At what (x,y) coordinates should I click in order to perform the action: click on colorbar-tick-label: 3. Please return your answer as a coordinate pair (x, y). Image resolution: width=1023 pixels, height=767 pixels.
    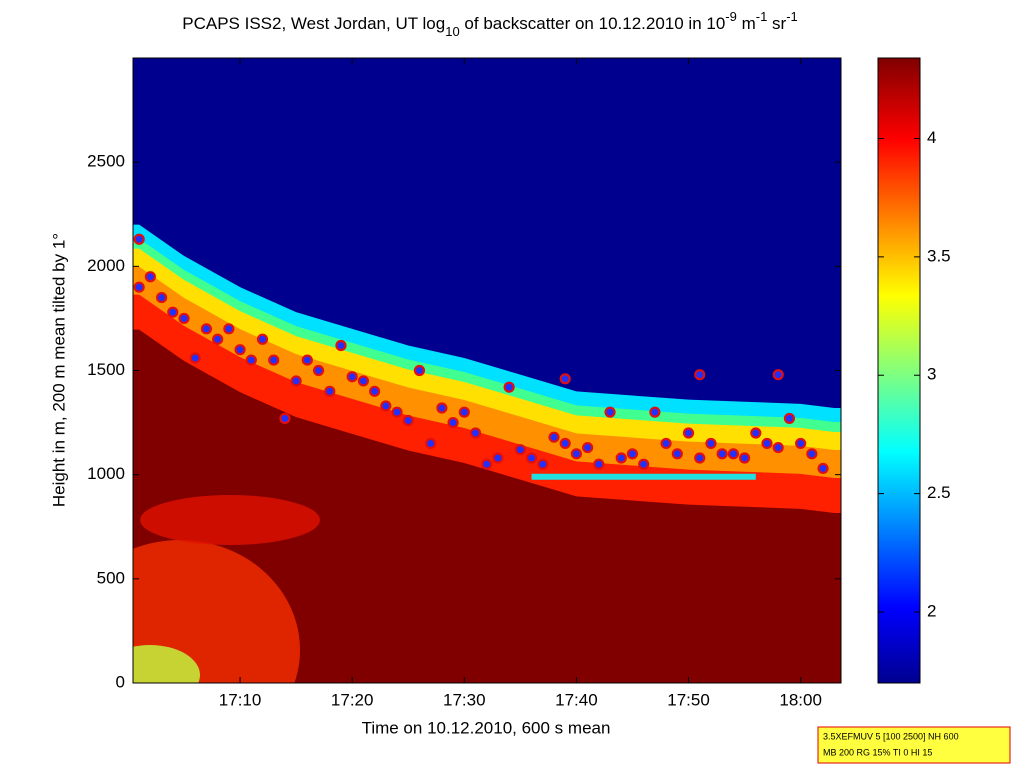
    Looking at the image, I should click on (931, 374).